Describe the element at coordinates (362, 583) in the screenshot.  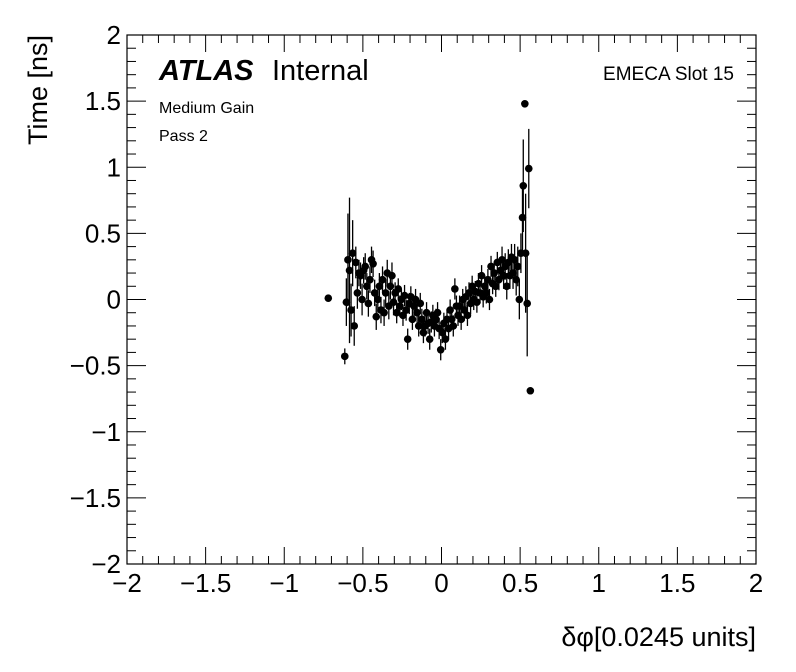
I see `x-tick-label: −0.5` at that location.